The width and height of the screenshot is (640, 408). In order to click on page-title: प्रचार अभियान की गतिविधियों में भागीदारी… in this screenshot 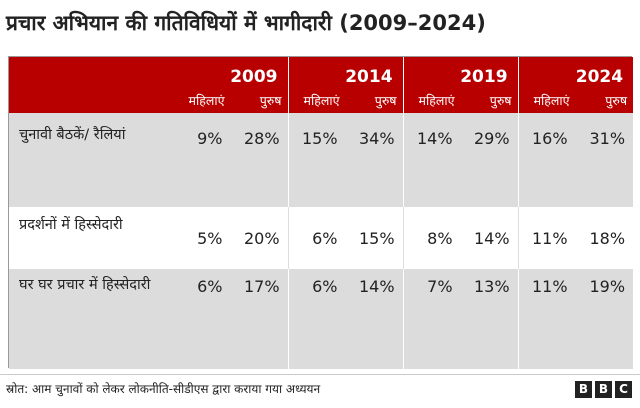, I will do `click(246, 23)`.